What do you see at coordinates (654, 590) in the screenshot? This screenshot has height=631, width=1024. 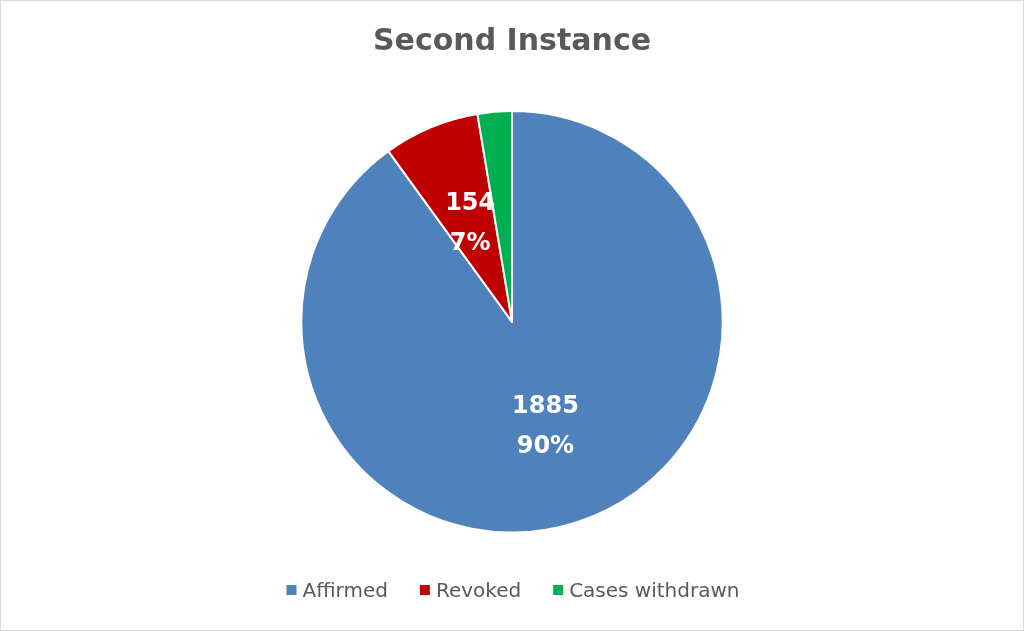 I see `legend-label: Cases withdrawn` at bounding box center [654, 590].